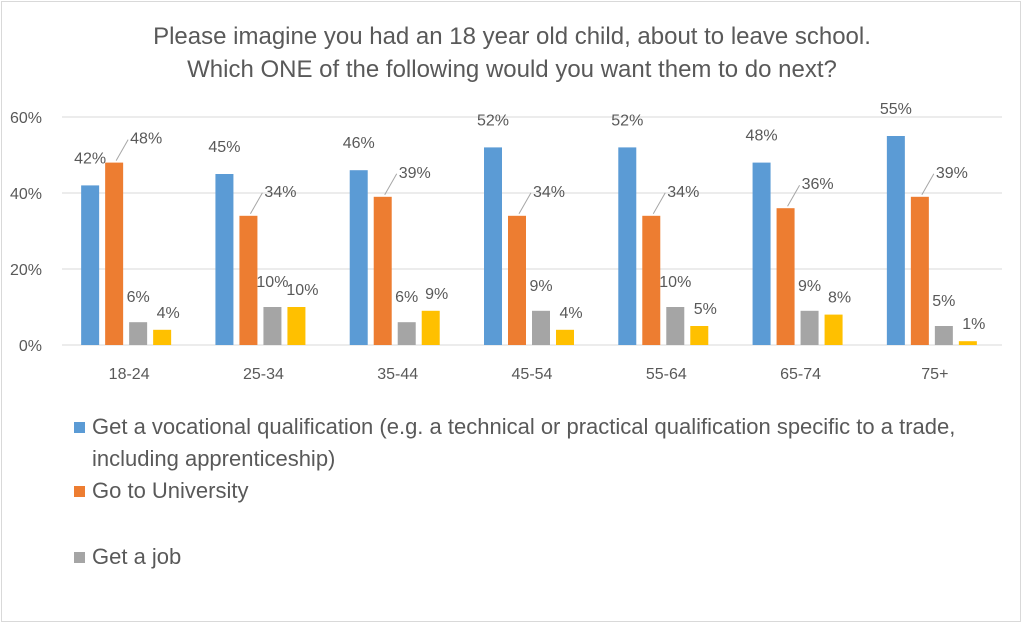 Image resolution: width=1024 pixels, height=625 pixels. What do you see at coordinates (818, 184) in the screenshot?
I see `data-label: 36%` at bounding box center [818, 184].